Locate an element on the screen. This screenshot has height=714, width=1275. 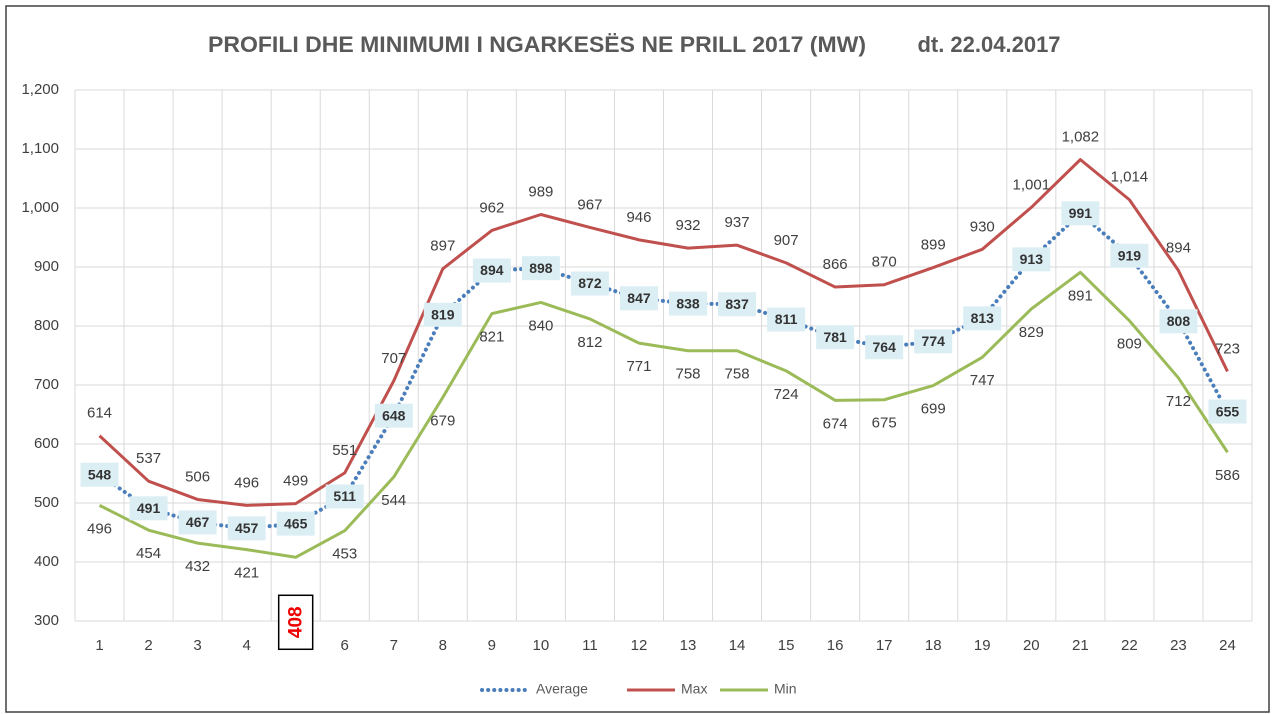
x-tick-label: 4 is located at coordinates (246, 645).